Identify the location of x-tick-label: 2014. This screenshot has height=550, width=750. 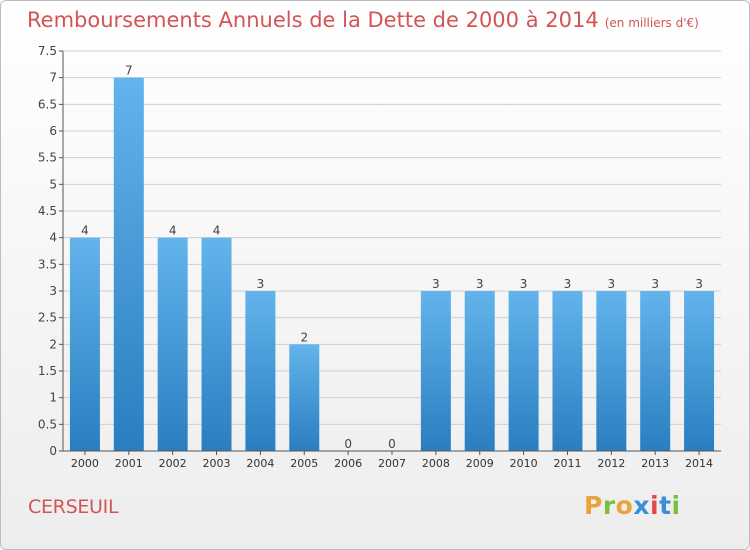
(699, 463).